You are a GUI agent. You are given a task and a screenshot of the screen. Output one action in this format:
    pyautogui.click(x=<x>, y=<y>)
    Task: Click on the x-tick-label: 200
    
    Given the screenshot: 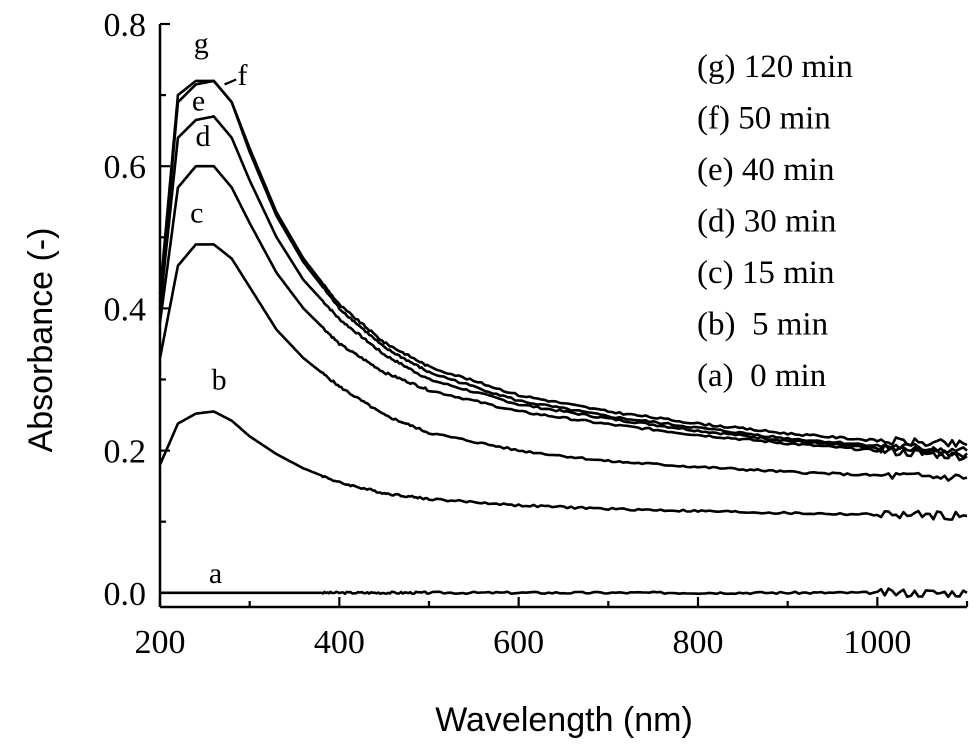 What is the action you would take?
    pyautogui.click(x=160, y=642)
    